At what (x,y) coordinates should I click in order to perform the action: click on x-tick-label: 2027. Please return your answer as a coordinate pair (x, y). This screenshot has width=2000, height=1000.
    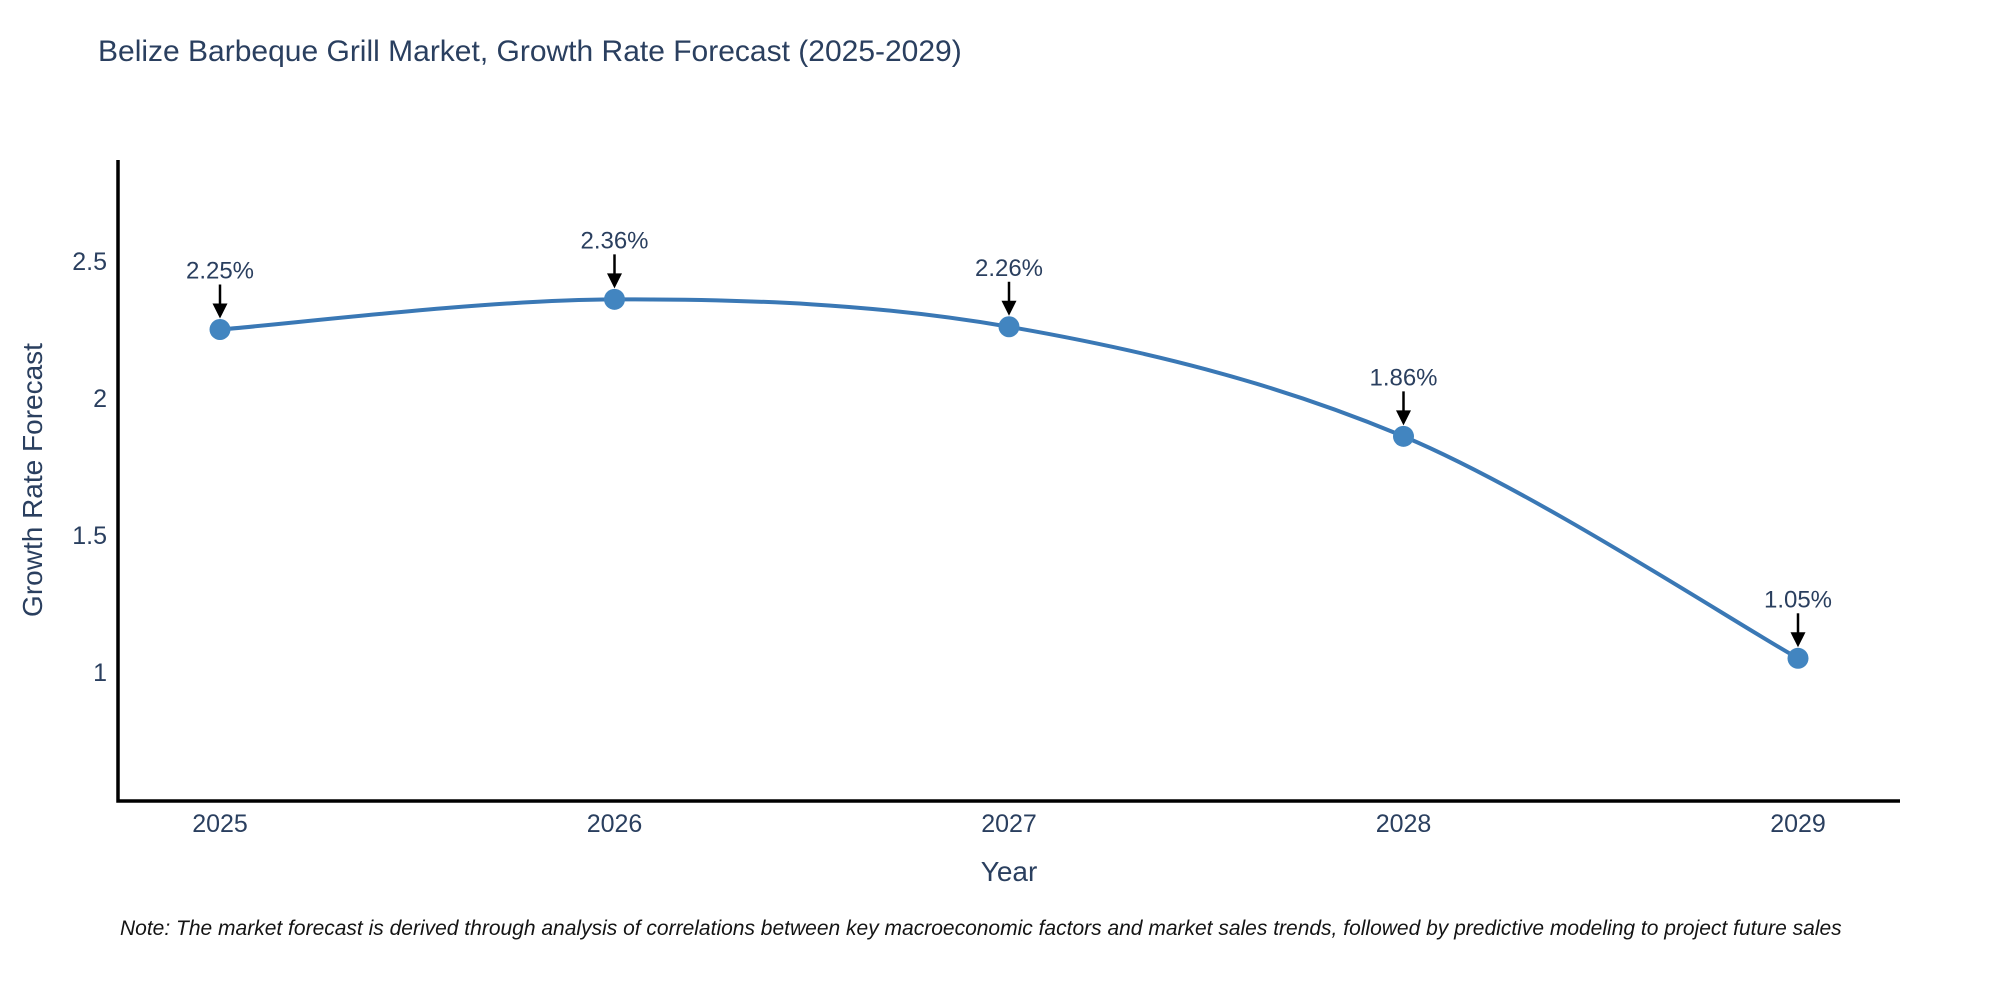
    Looking at the image, I should click on (1009, 824).